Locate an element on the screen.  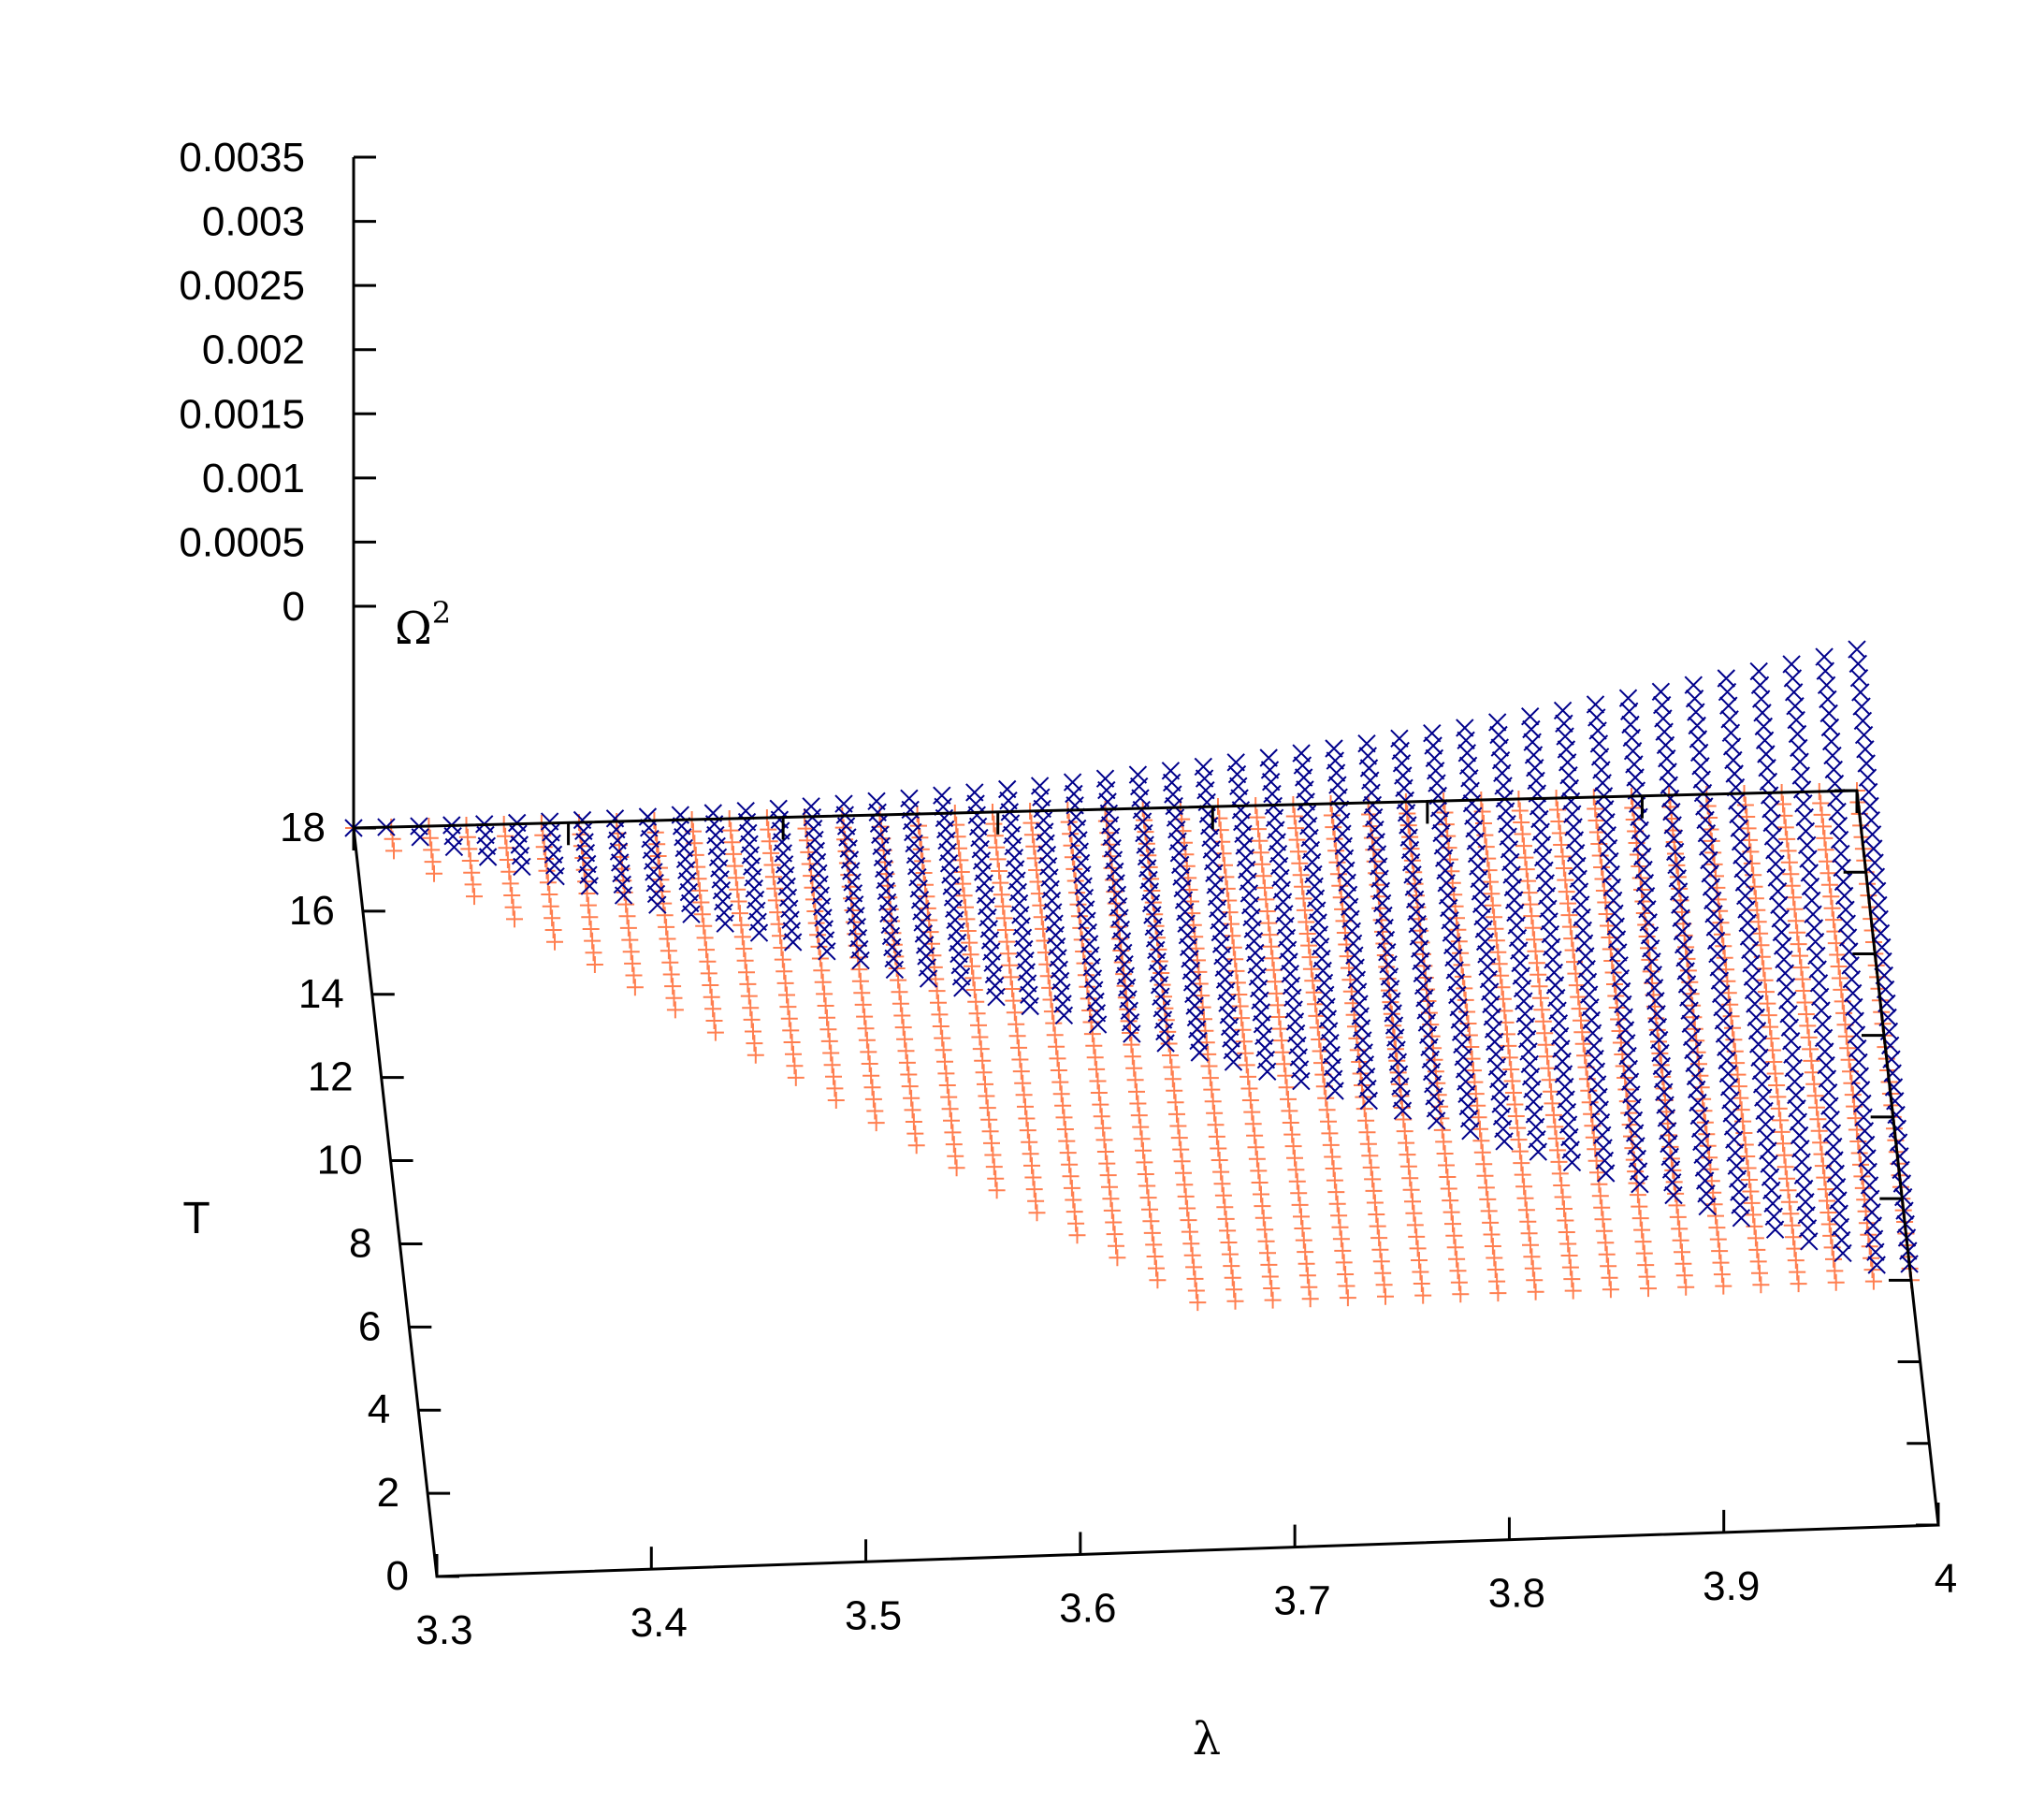
z-axis-title-superscript: 2 is located at coordinates (441, 613).